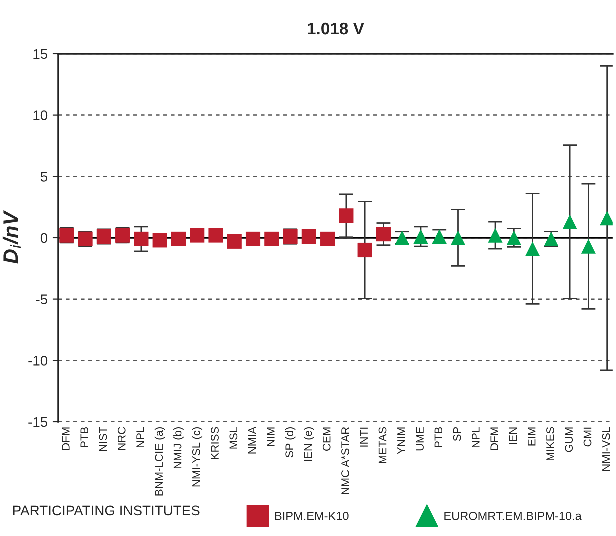 Image resolution: width=616 pixels, height=536 pixels. Describe the element at coordinates (122, 438) in the screenshot. I see `x-tick-label: NRC` at that location.